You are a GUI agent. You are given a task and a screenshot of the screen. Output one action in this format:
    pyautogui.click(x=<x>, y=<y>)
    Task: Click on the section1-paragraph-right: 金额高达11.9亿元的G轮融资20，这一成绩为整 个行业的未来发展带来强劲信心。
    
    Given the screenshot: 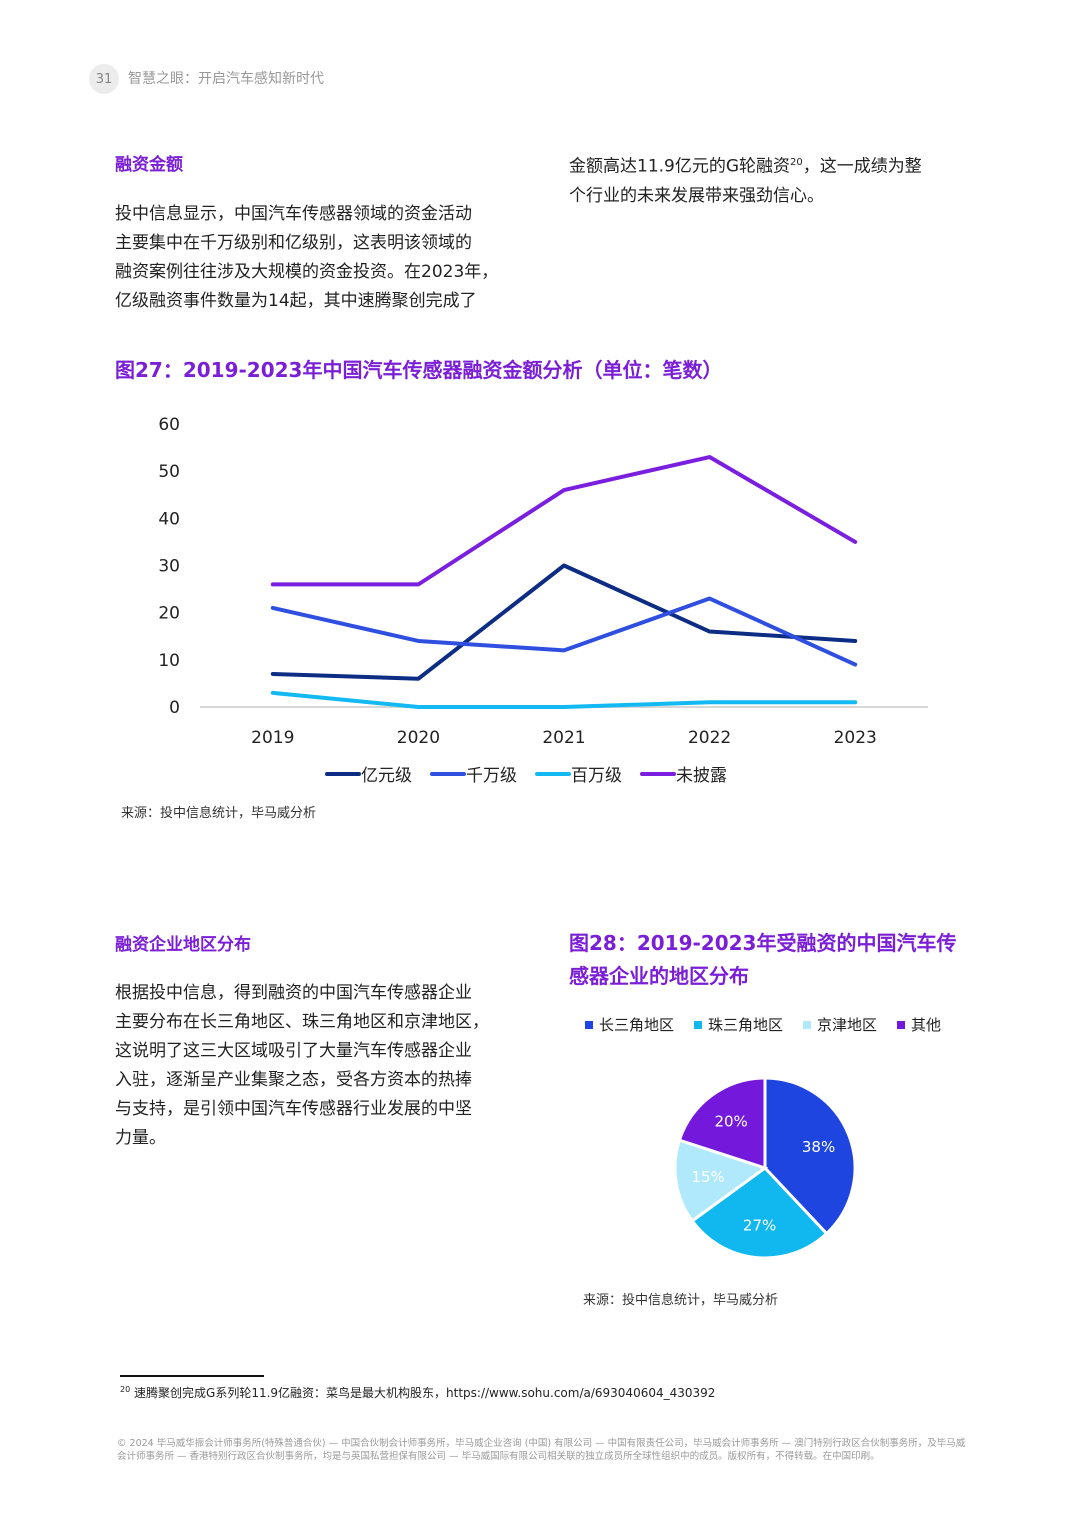 What is the action you would take?
    pyautogui.click(x=779, y=179)
    